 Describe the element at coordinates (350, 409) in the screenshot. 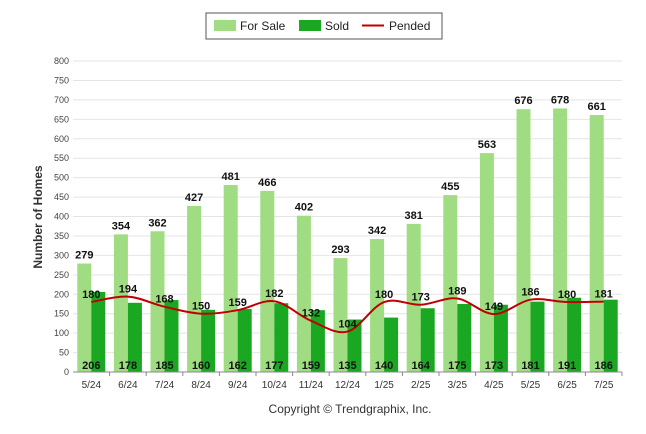

I see `copyright-text: Copyright © Trendgraphix, Inc.` at that location.